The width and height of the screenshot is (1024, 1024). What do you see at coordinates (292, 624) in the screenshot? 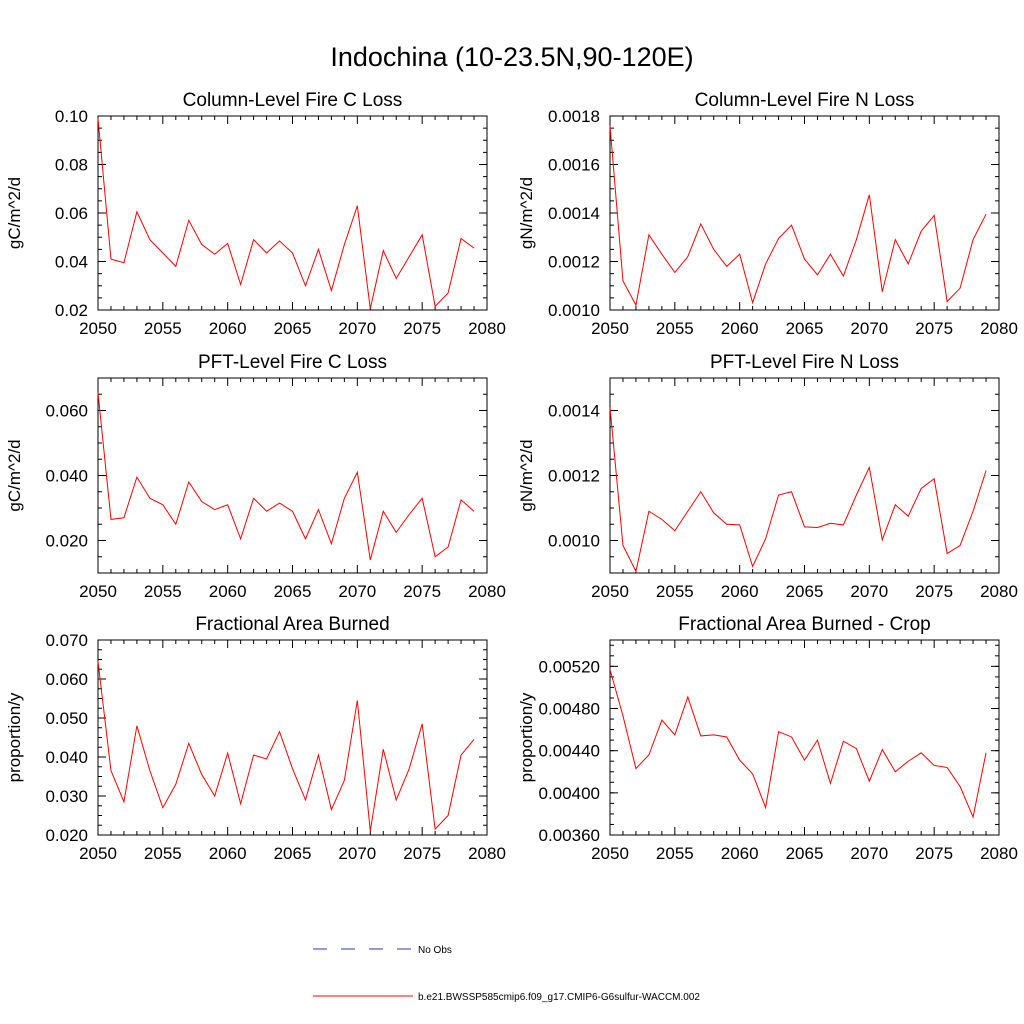
I see `panel-title: Fractional Area Burned` at bounding box center [292, 624].